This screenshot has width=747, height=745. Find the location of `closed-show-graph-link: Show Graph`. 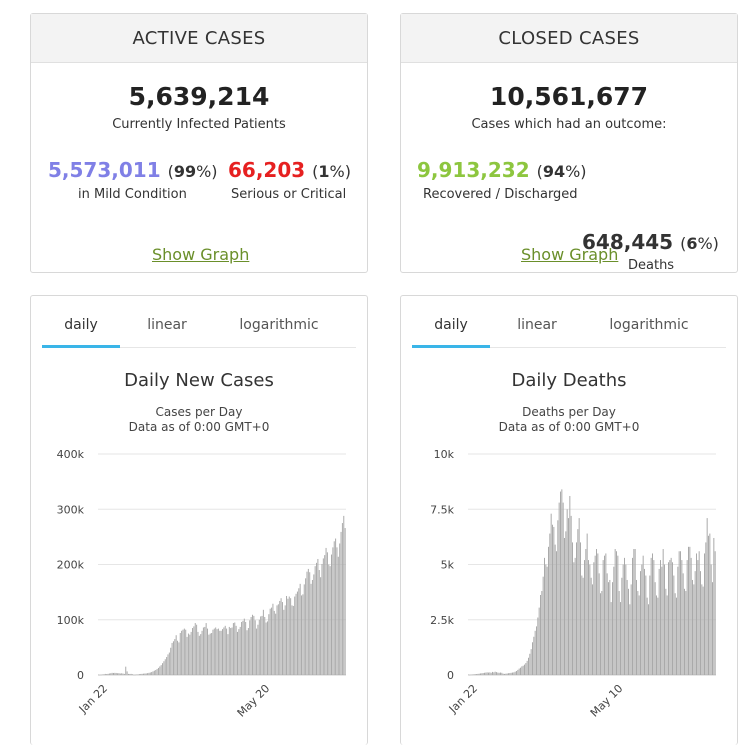

closed-show-graph-link: Show Graph is located at coordinates (570, 254).